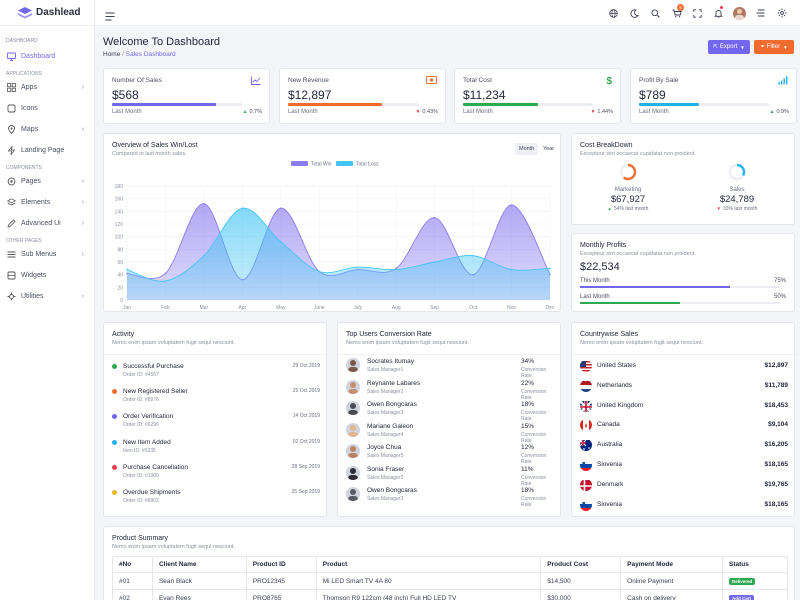  I want to click on kpi-title: New Revenue, so click(308, 80).